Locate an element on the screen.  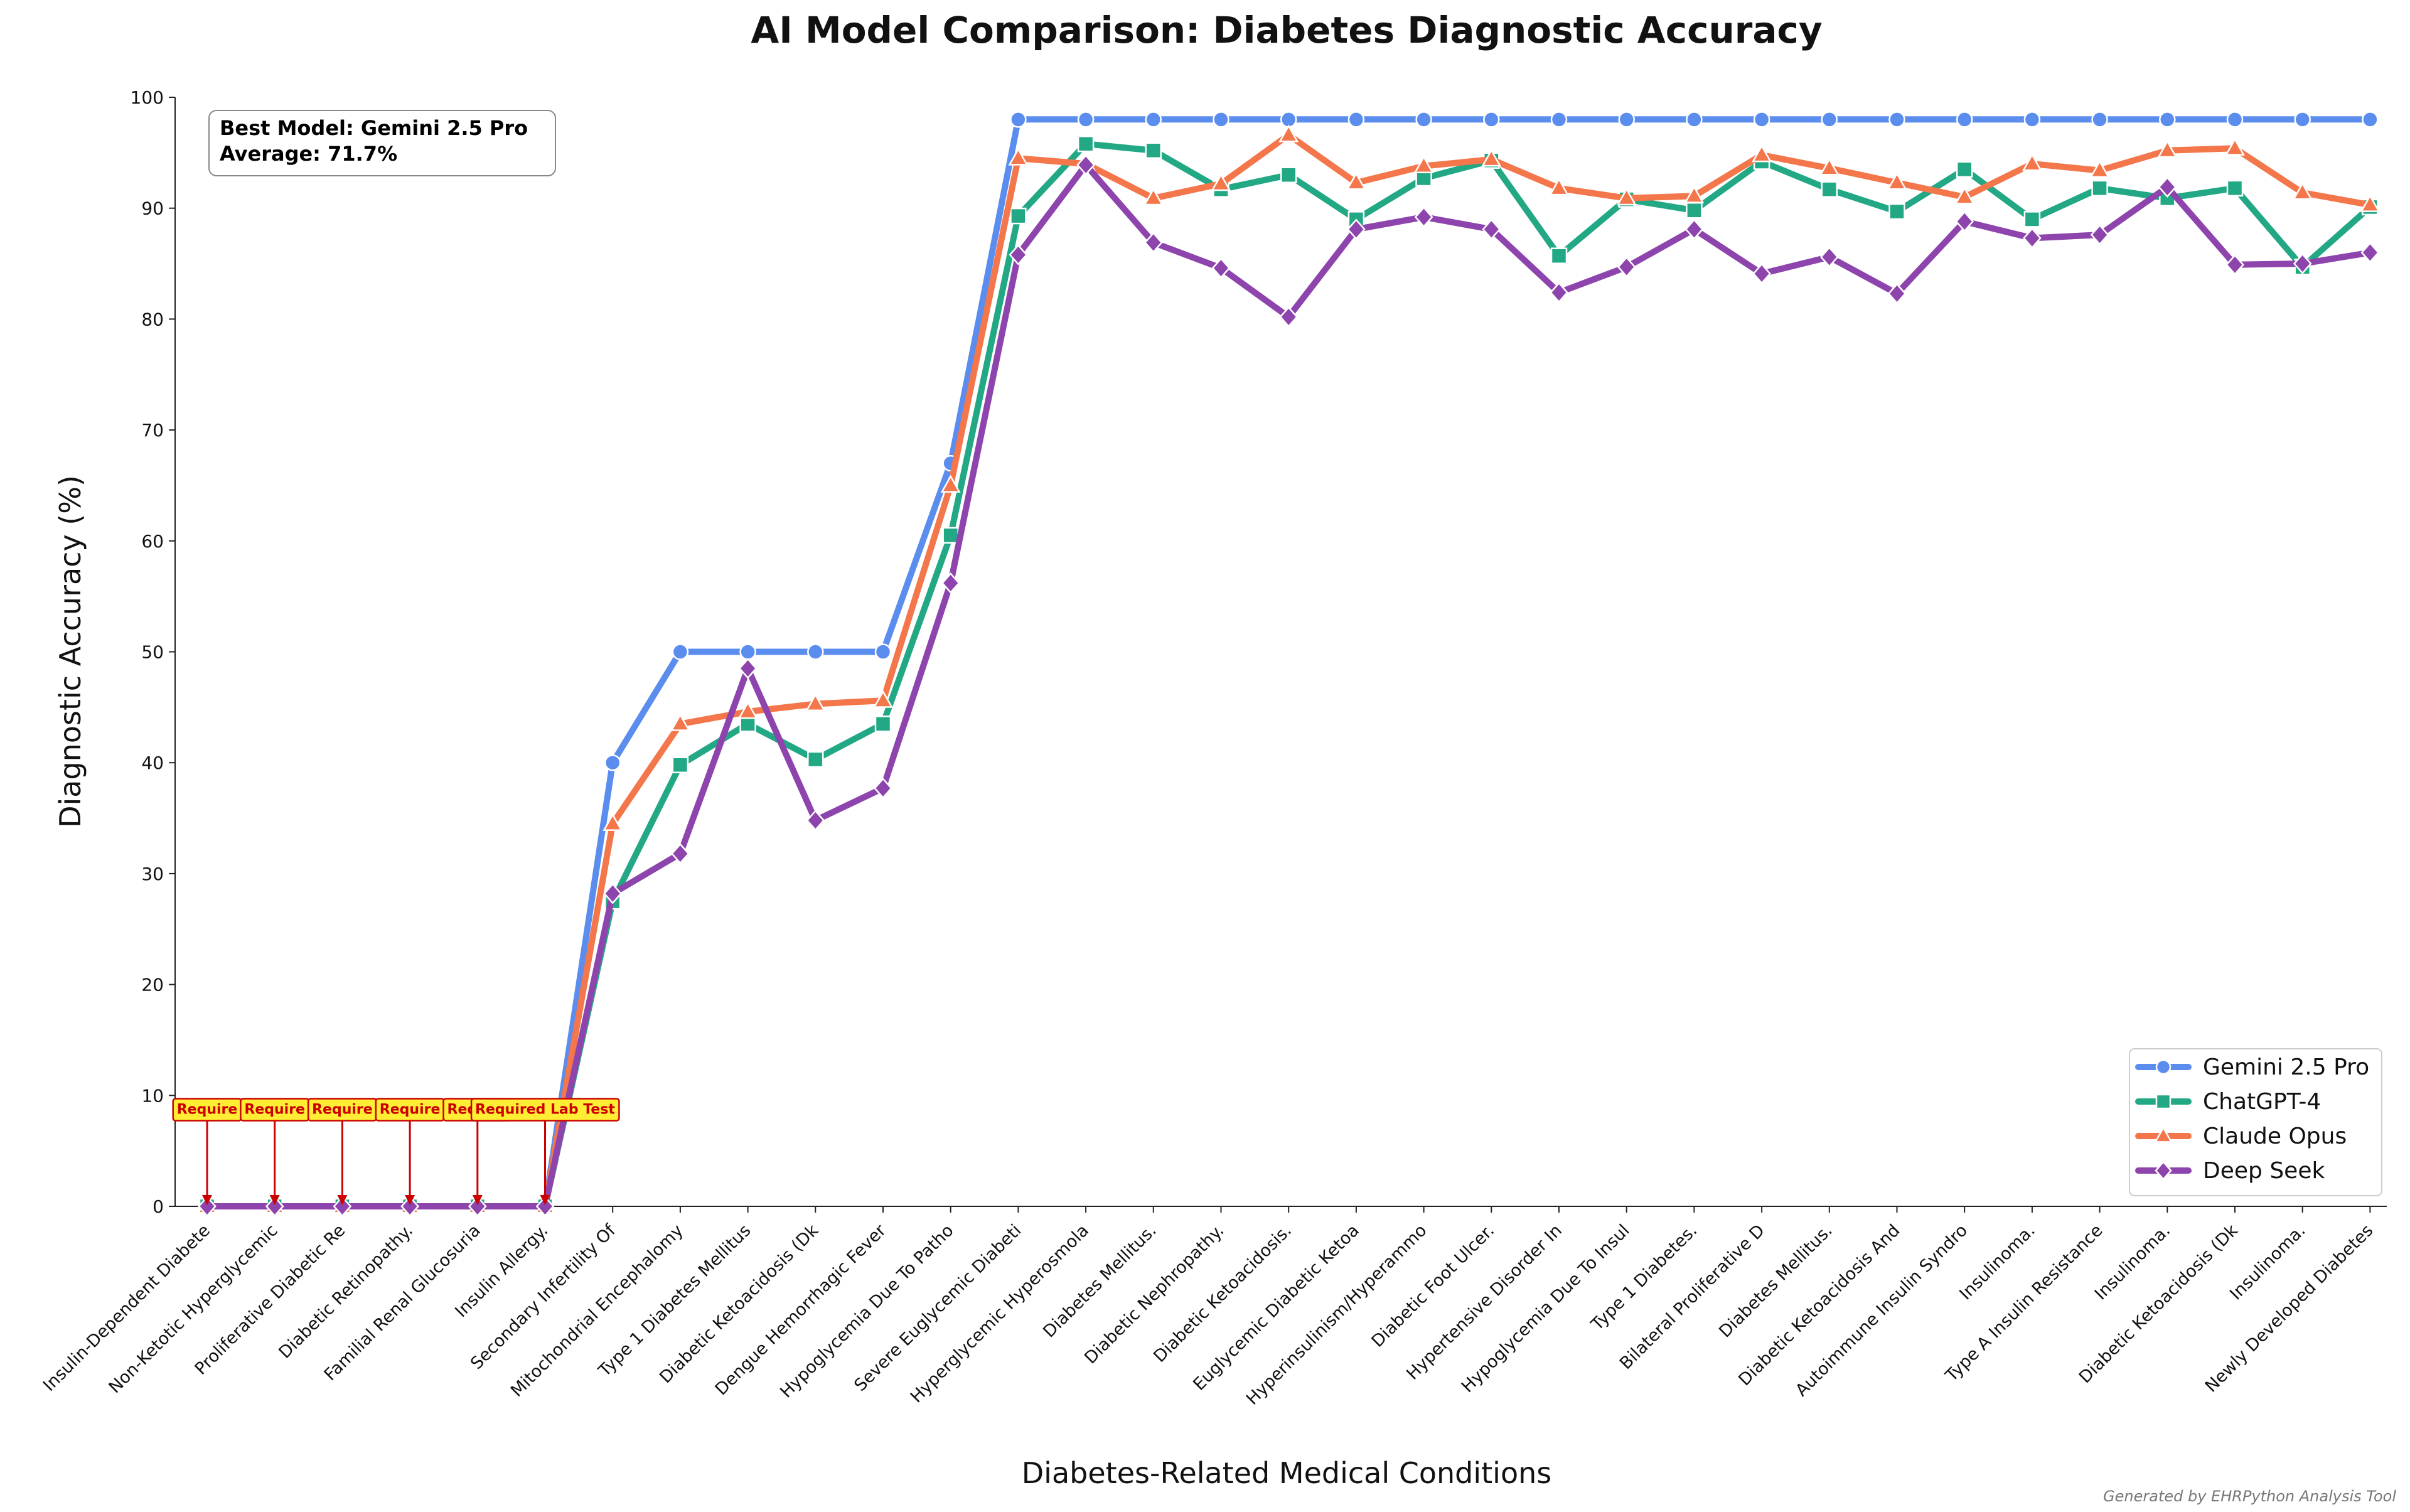
y-tick-label: 90 is located at coordinates (152, 208).